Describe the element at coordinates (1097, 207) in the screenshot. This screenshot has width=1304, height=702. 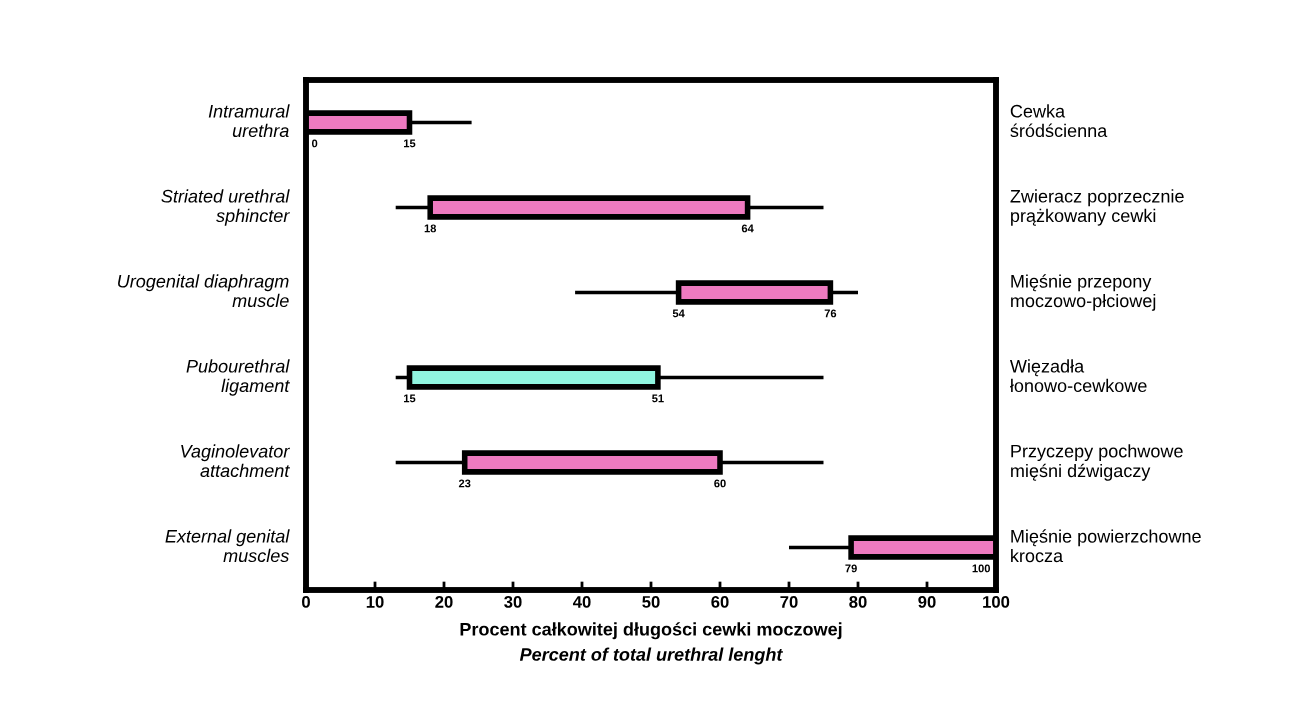
I see `y2-tick-label: Zwieracz poprzecznie prążkowany cewki` at that location.